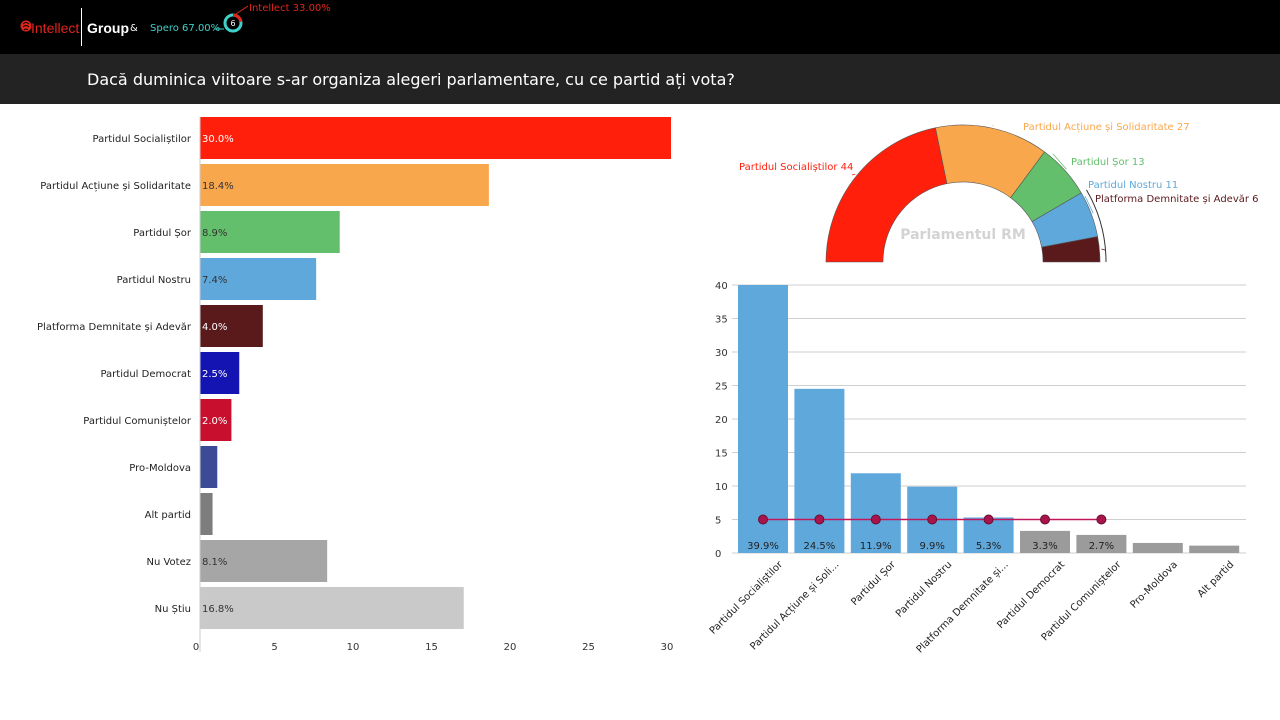  What do you see at coordinates (218, 609) in the screenshot?
I see `hbar-value-label: 16.8%` at bounding box center [218, 609].